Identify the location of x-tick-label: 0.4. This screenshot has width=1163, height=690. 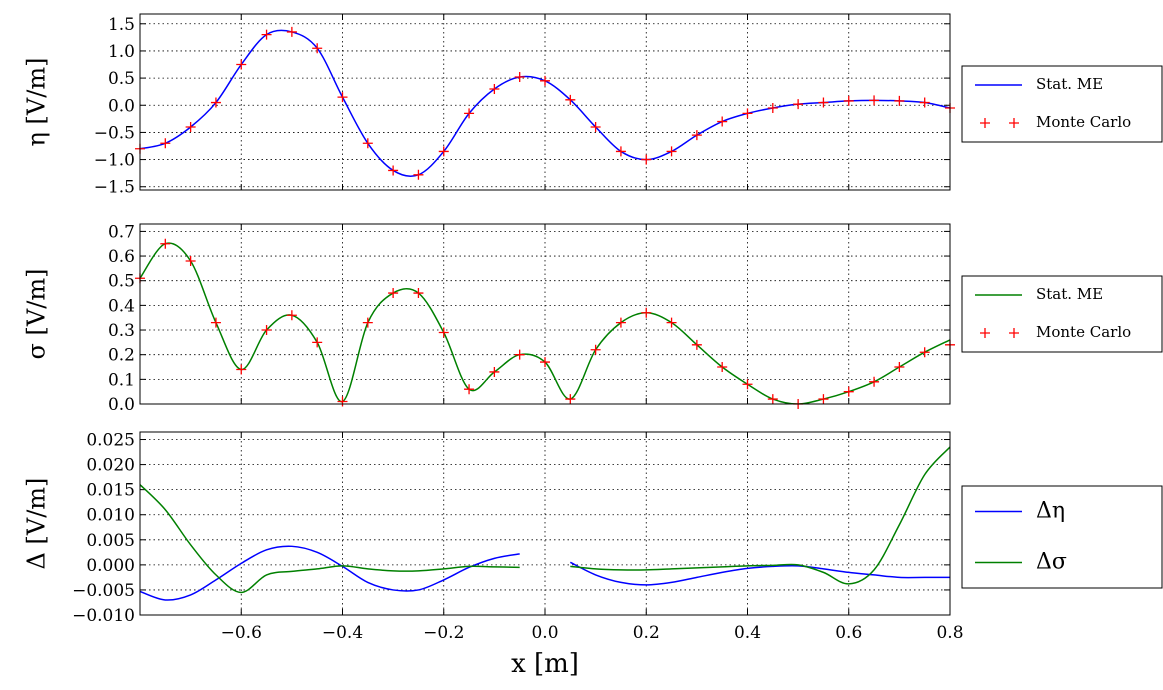
(747, 633).